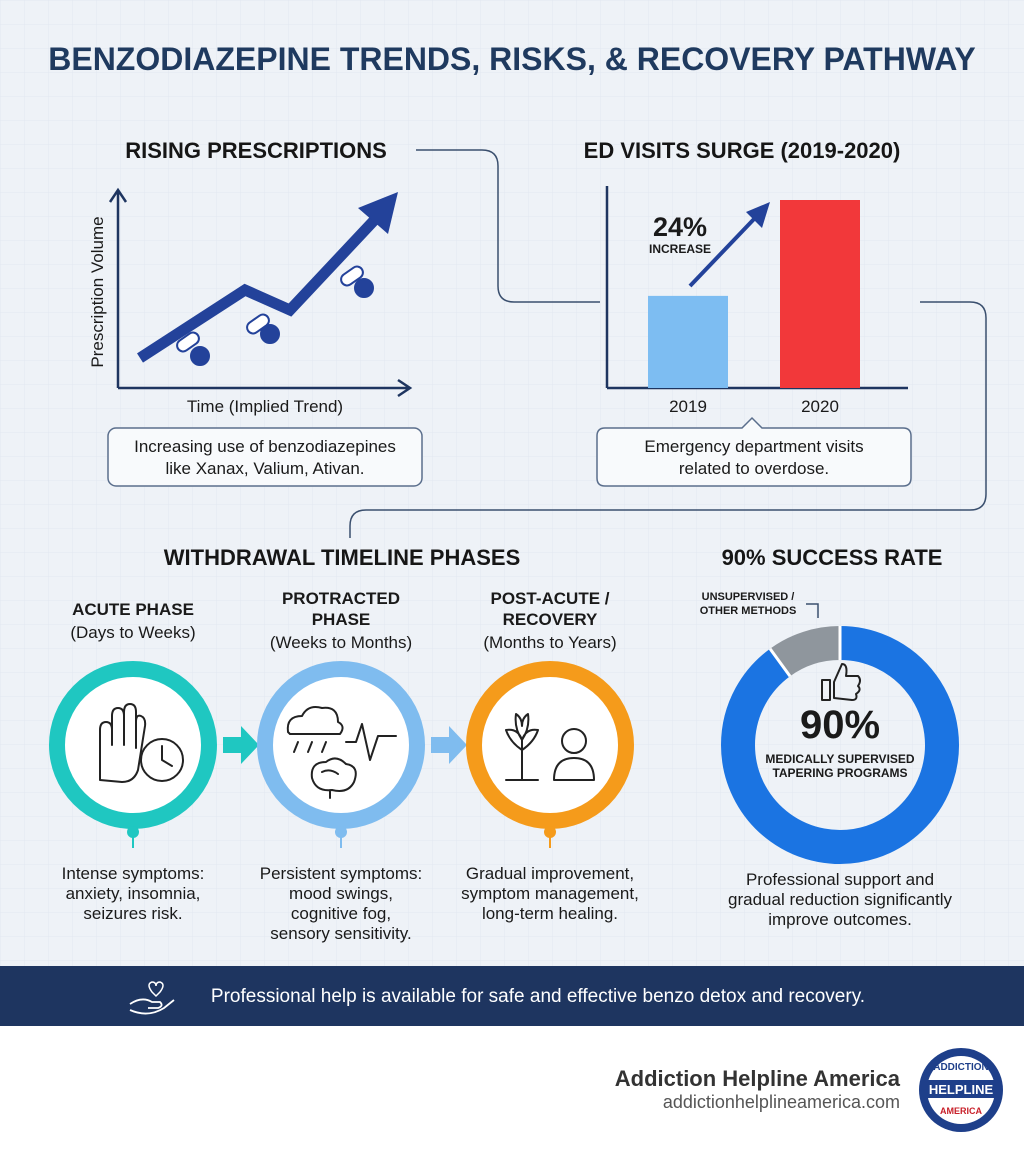 This screenshot has width=1024, height=1154. What do you see at coordinates (688, 406) in the screenshot?
I see `x-tick-label: 2019` at bounding box center [688, 406].